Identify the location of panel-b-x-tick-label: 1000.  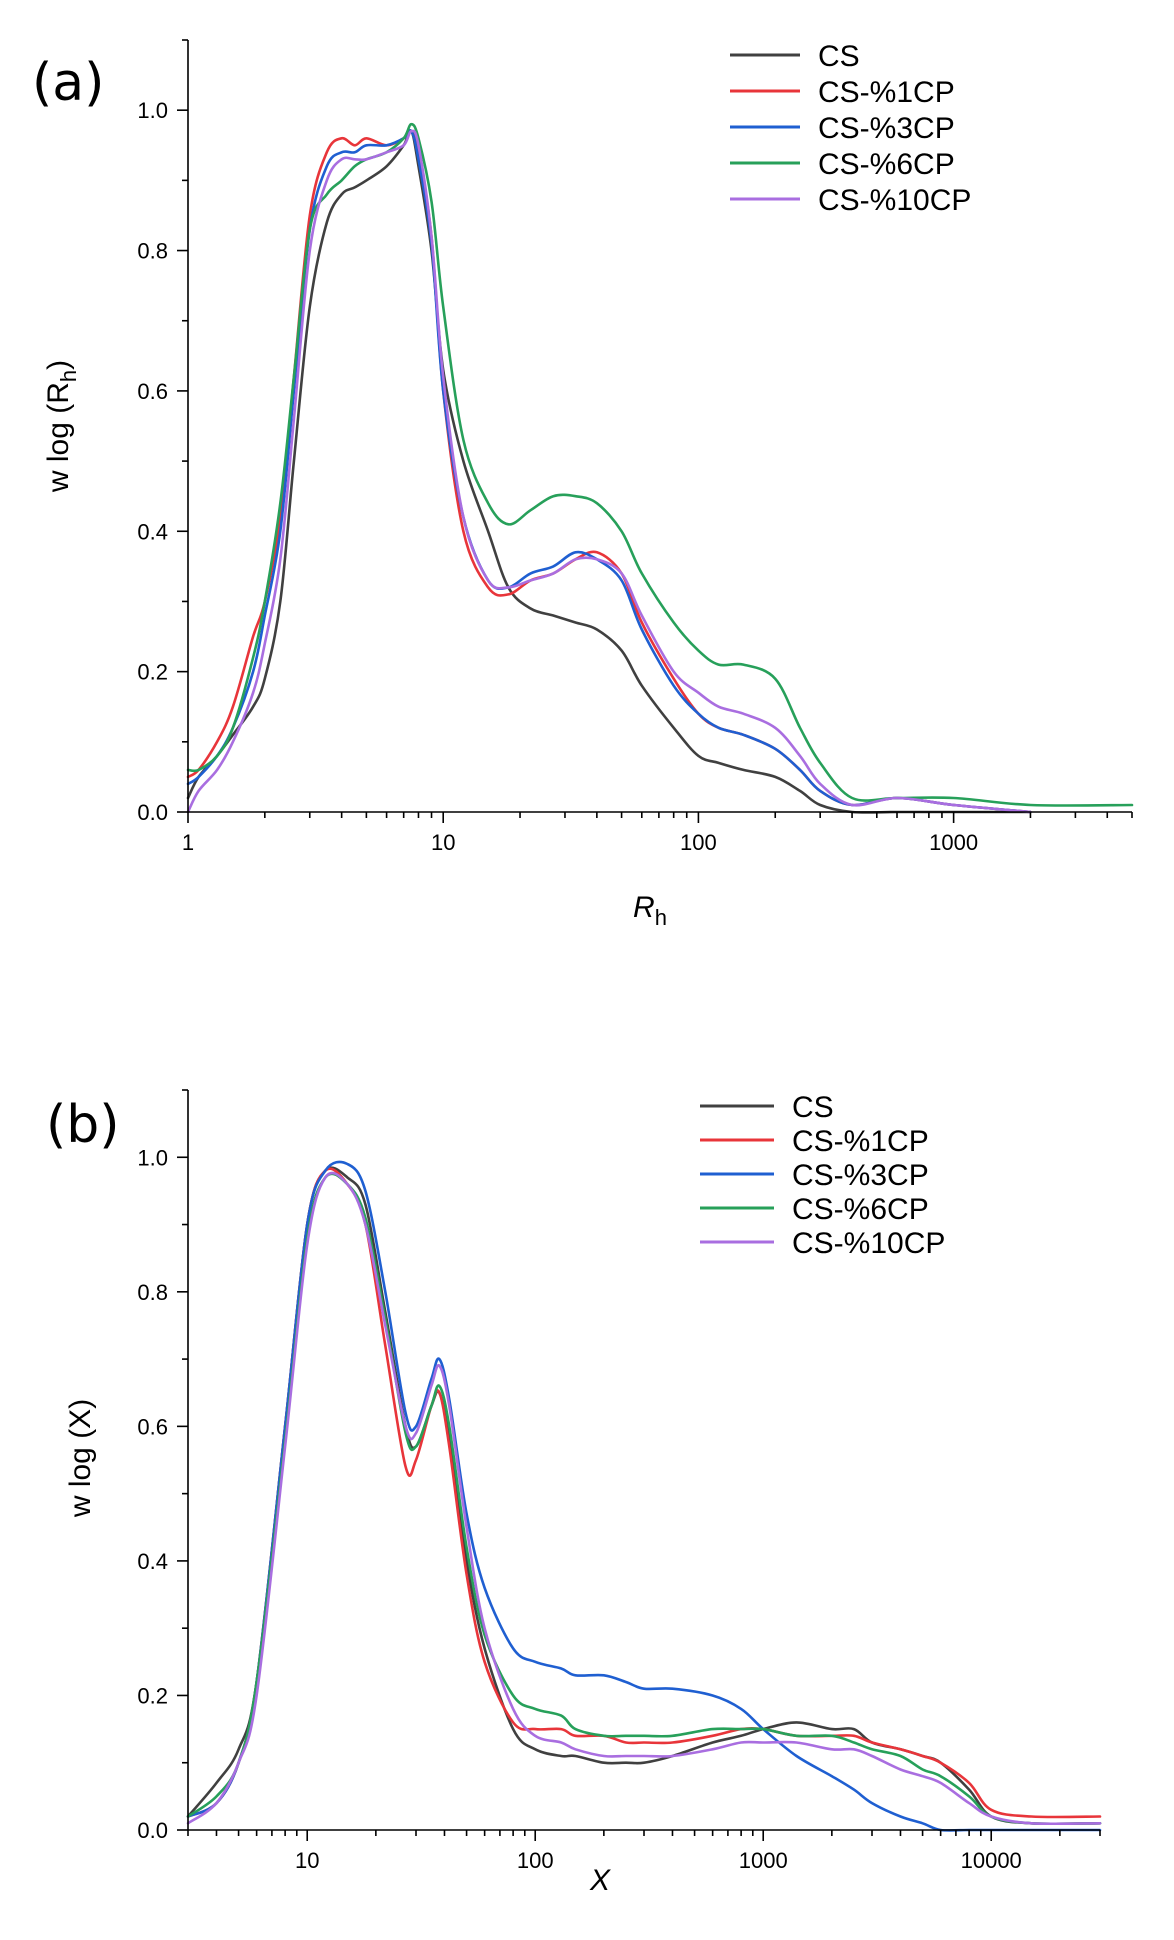
(763, 1860).